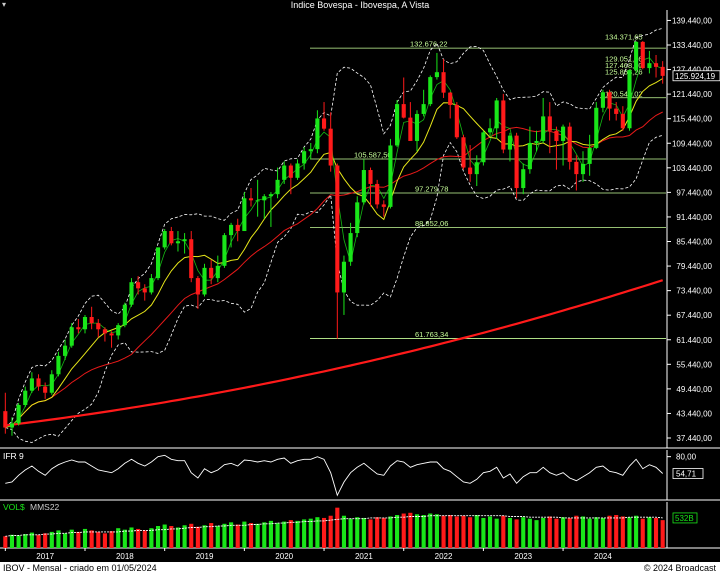  I want to click on ifr-title: IFR 9, so click(13, 456).